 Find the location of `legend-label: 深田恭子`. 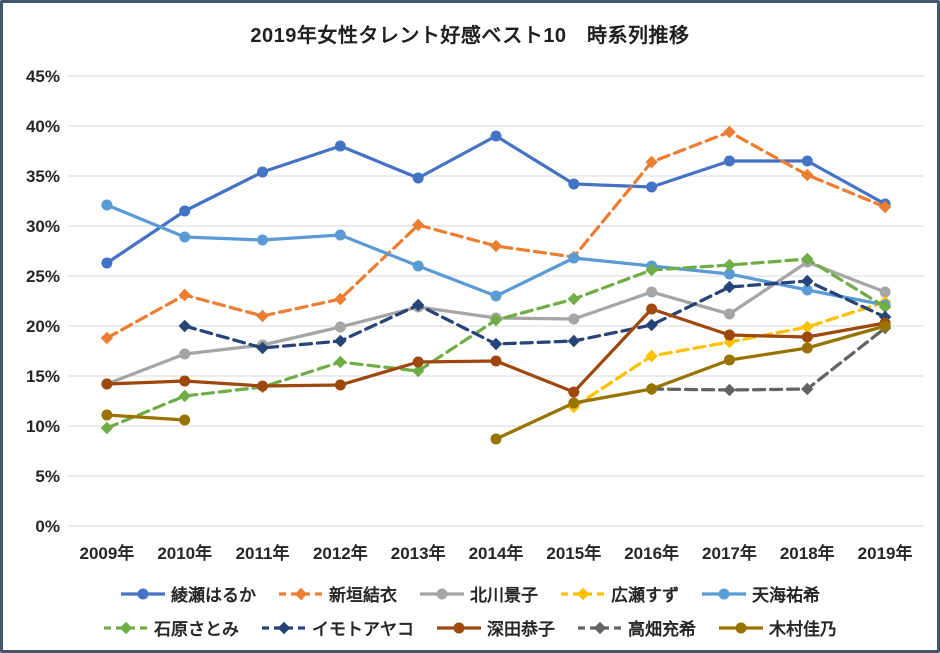

legend-label: 深田恭子 is located at coordinates (521, 629).